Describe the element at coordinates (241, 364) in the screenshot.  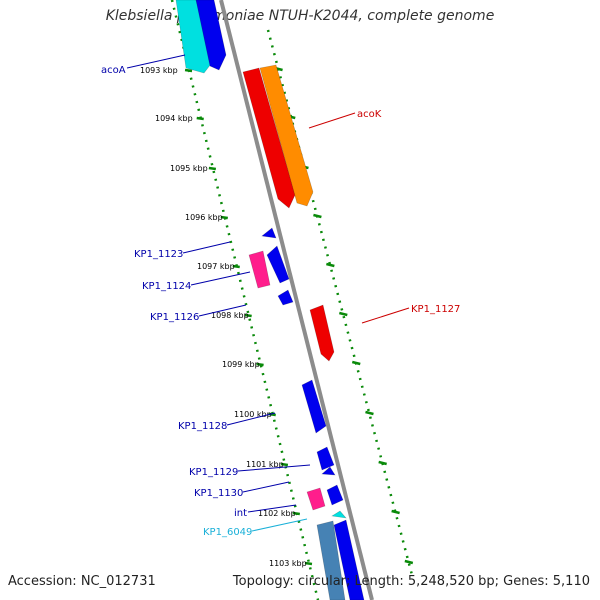
I see `kbp-label: 1099 kbp` at that location.